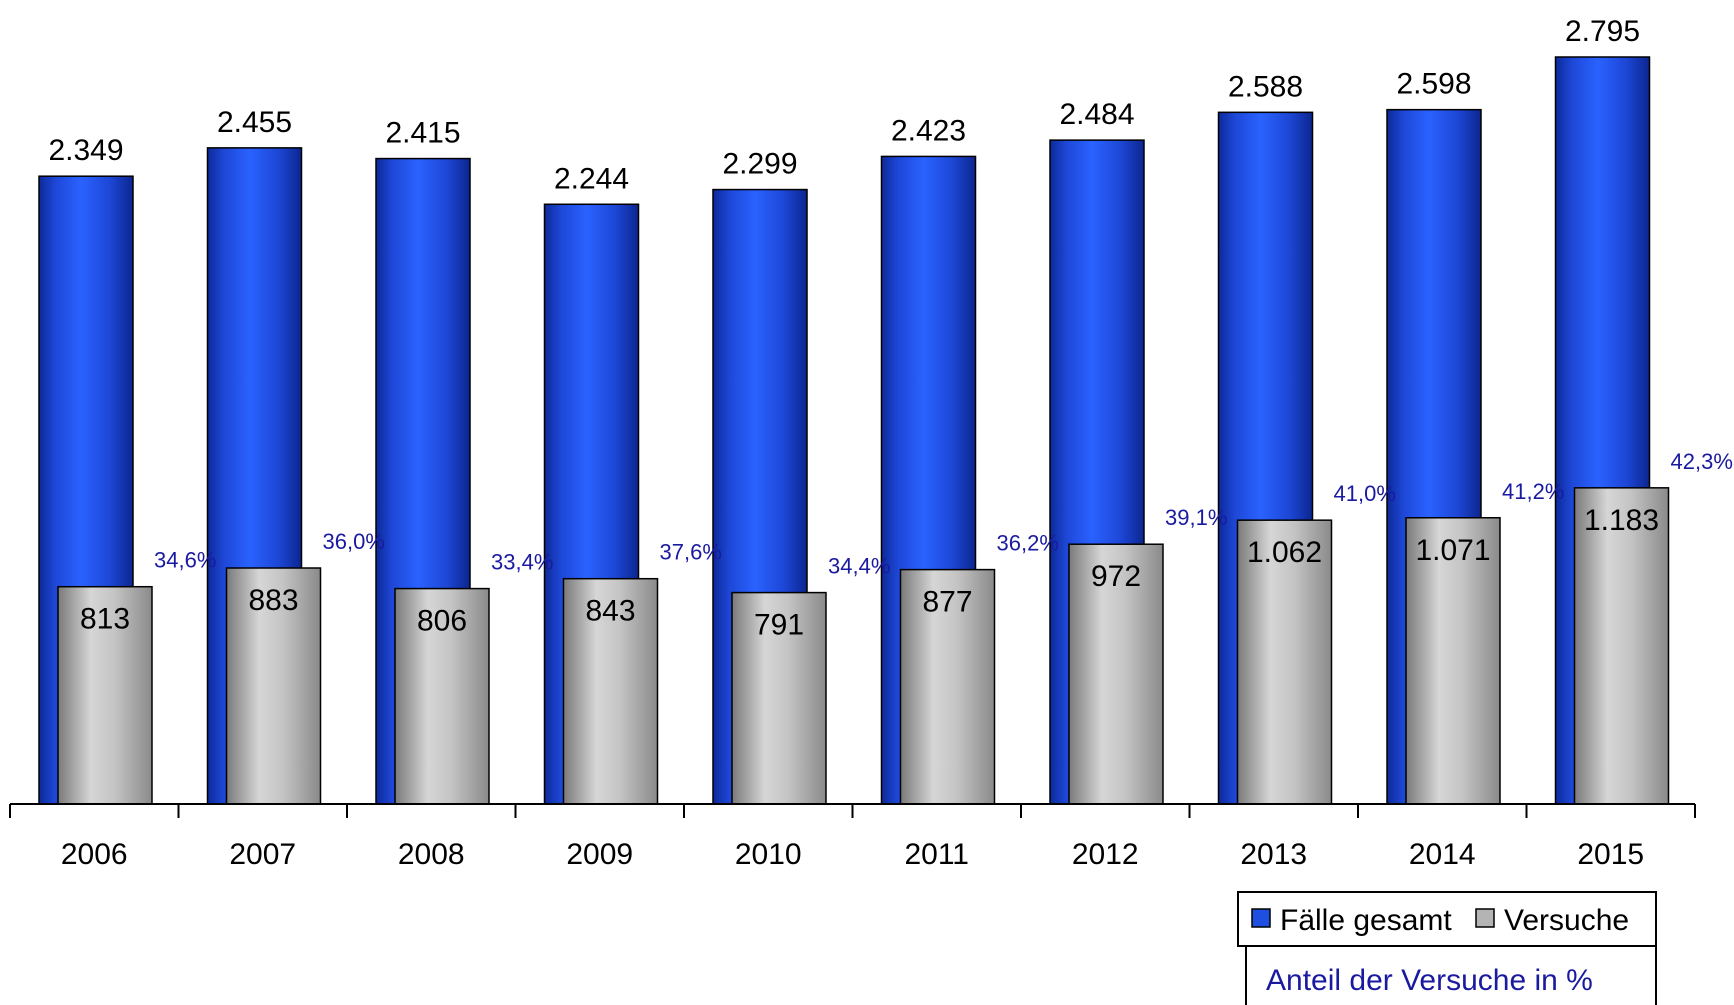  What do you see at coordinates (1028, 543) in the screenshot?
I see `label-anteil-2011: 36,2%` at bounding box center [1028, 543].